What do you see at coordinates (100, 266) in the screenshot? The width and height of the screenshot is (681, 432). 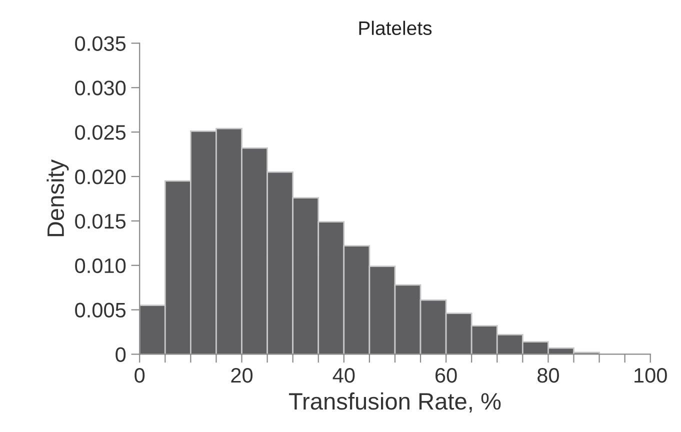 I see `y-tick-label: 0.010` at bounding box center [100, 266].